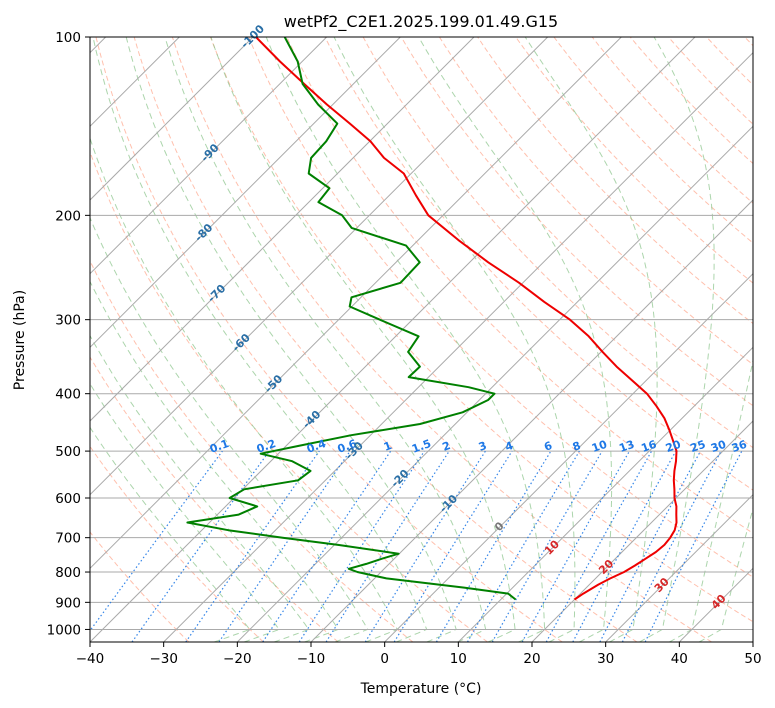 The width and height of the screenshot is (775, 708). I want to click on chart-title: wetPf2_C2E1.2025.199.01.49.G15, so click(421, 22).